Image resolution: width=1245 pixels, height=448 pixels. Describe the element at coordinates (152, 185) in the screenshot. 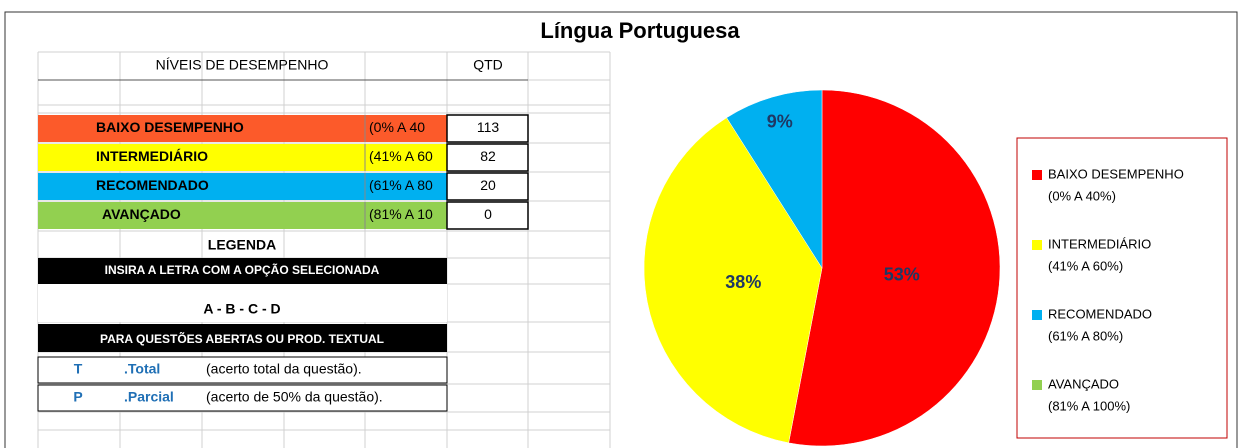

I see `level-name: RECOMENDADO` at that location.